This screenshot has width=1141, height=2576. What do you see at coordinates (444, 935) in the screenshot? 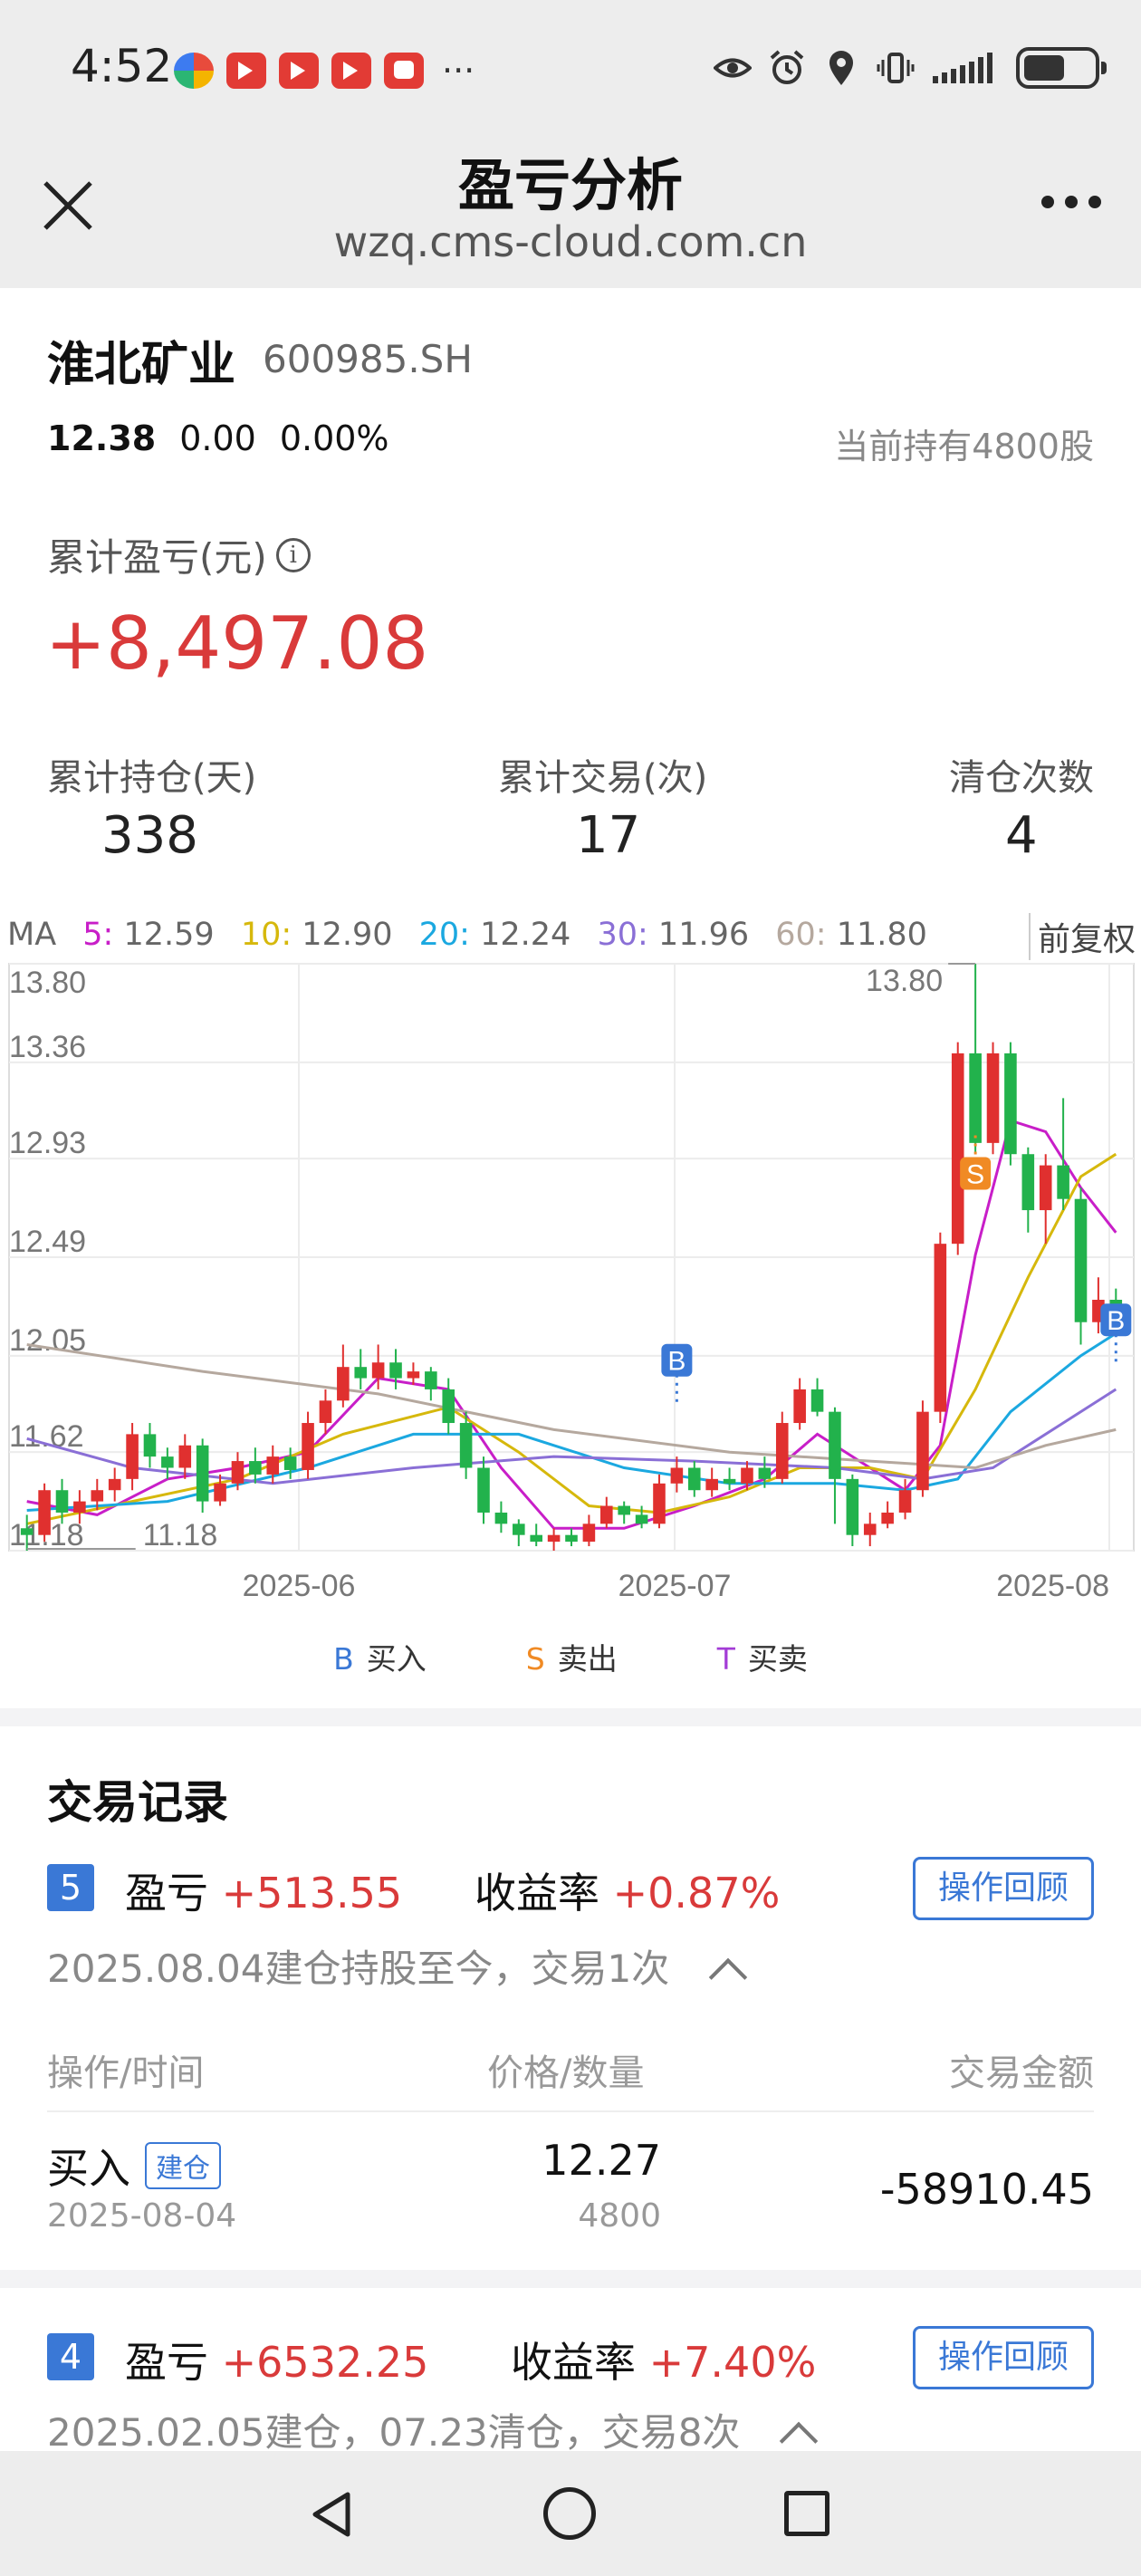
I see `ma20-key: 20:` at bounding box center [444, 935].